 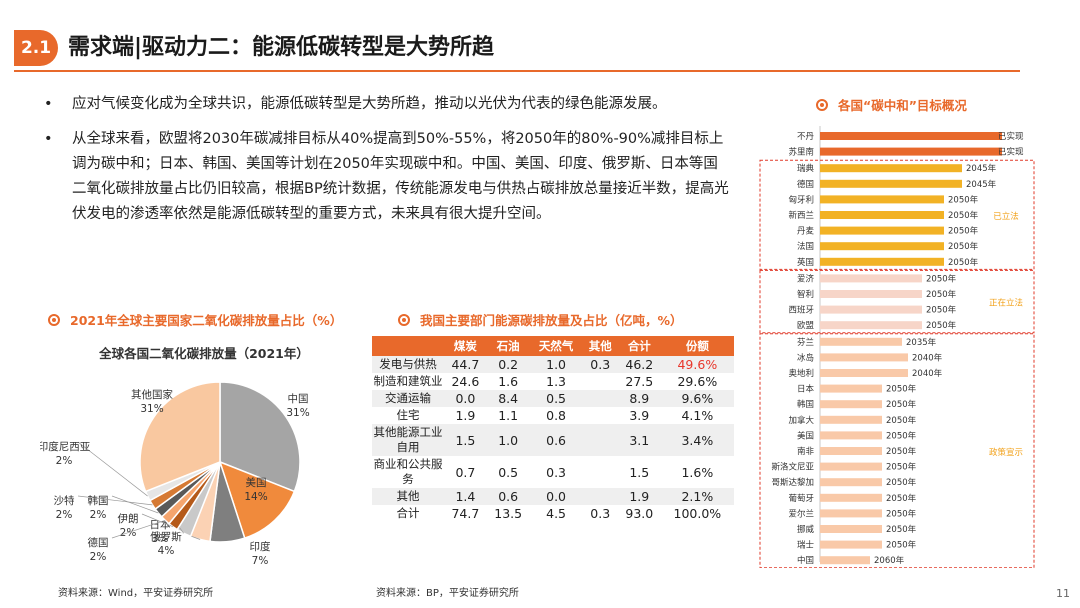 I want to click on table-cell: 1.1, so click(x=508, y=415).